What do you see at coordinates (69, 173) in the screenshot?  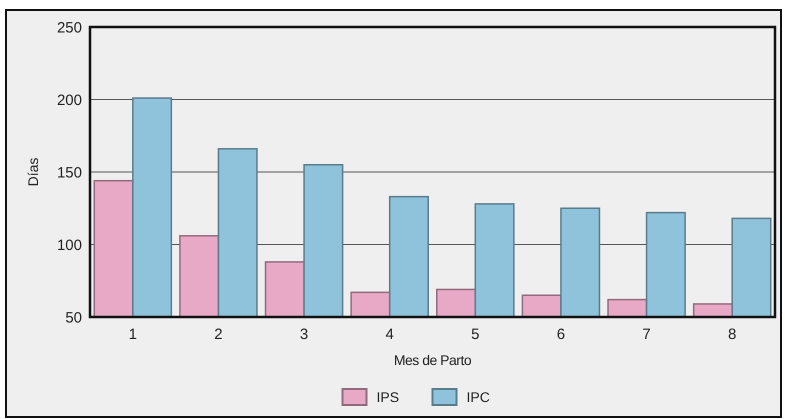 I see `y-tick-label: 150` at bounding box center [69, 173].